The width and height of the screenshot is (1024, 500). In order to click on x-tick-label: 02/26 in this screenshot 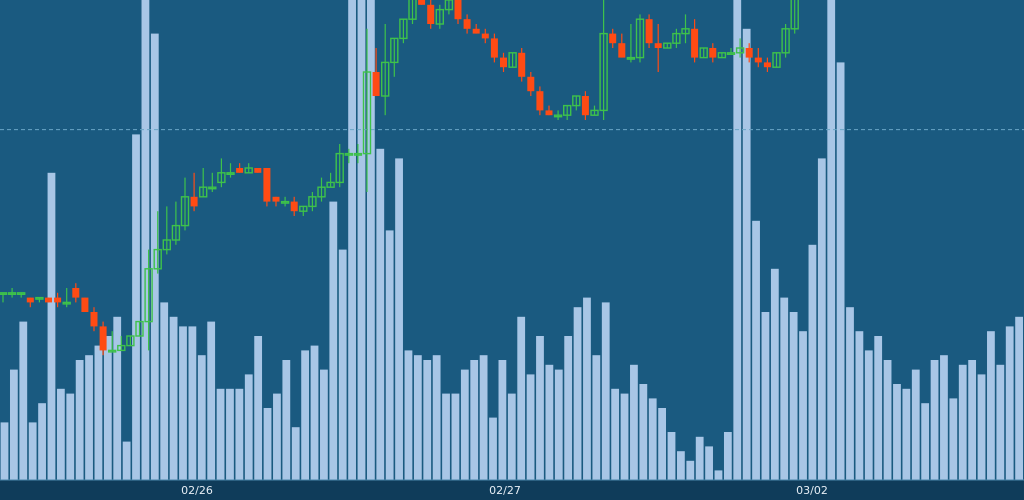, I will do `click(197, 490)`.